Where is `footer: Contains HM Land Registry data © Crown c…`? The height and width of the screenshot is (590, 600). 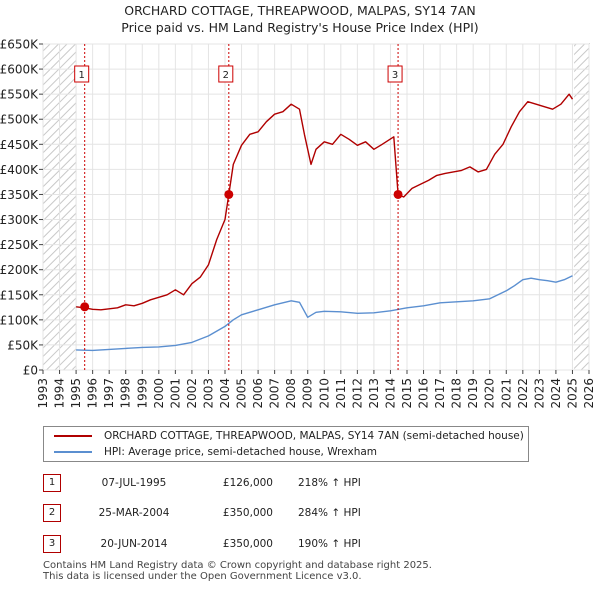
footer: Contains HM Land Registry data © Crown c… is located at coordinates (237, 571).